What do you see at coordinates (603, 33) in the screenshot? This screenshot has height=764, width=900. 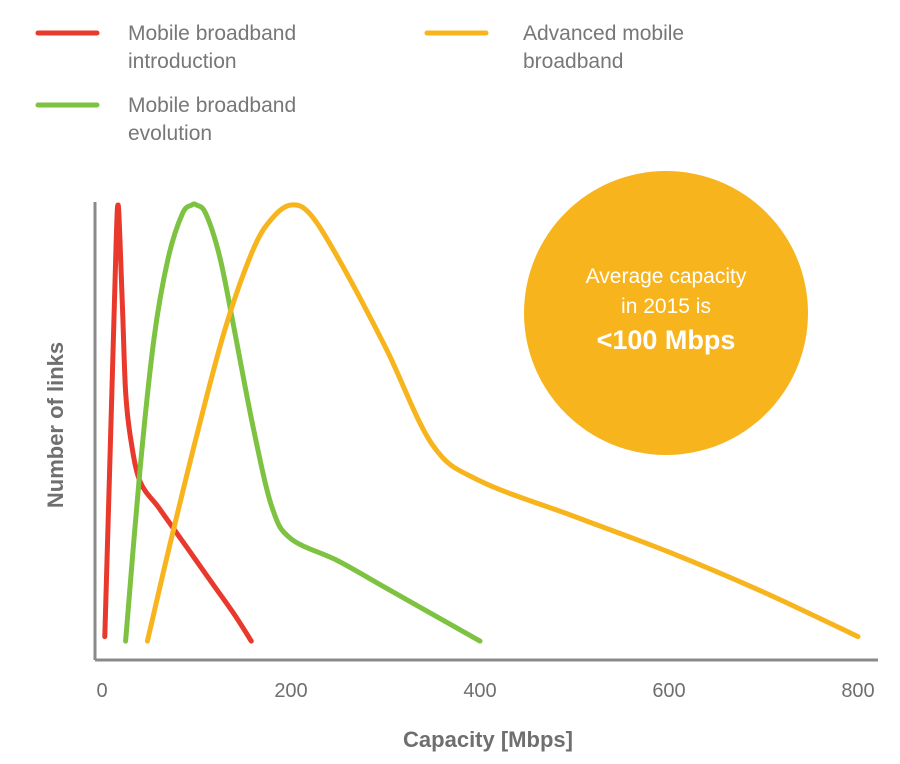 I see `legend-label-advanced-line1: Advanced mobile` at bounding box center [603, 33].